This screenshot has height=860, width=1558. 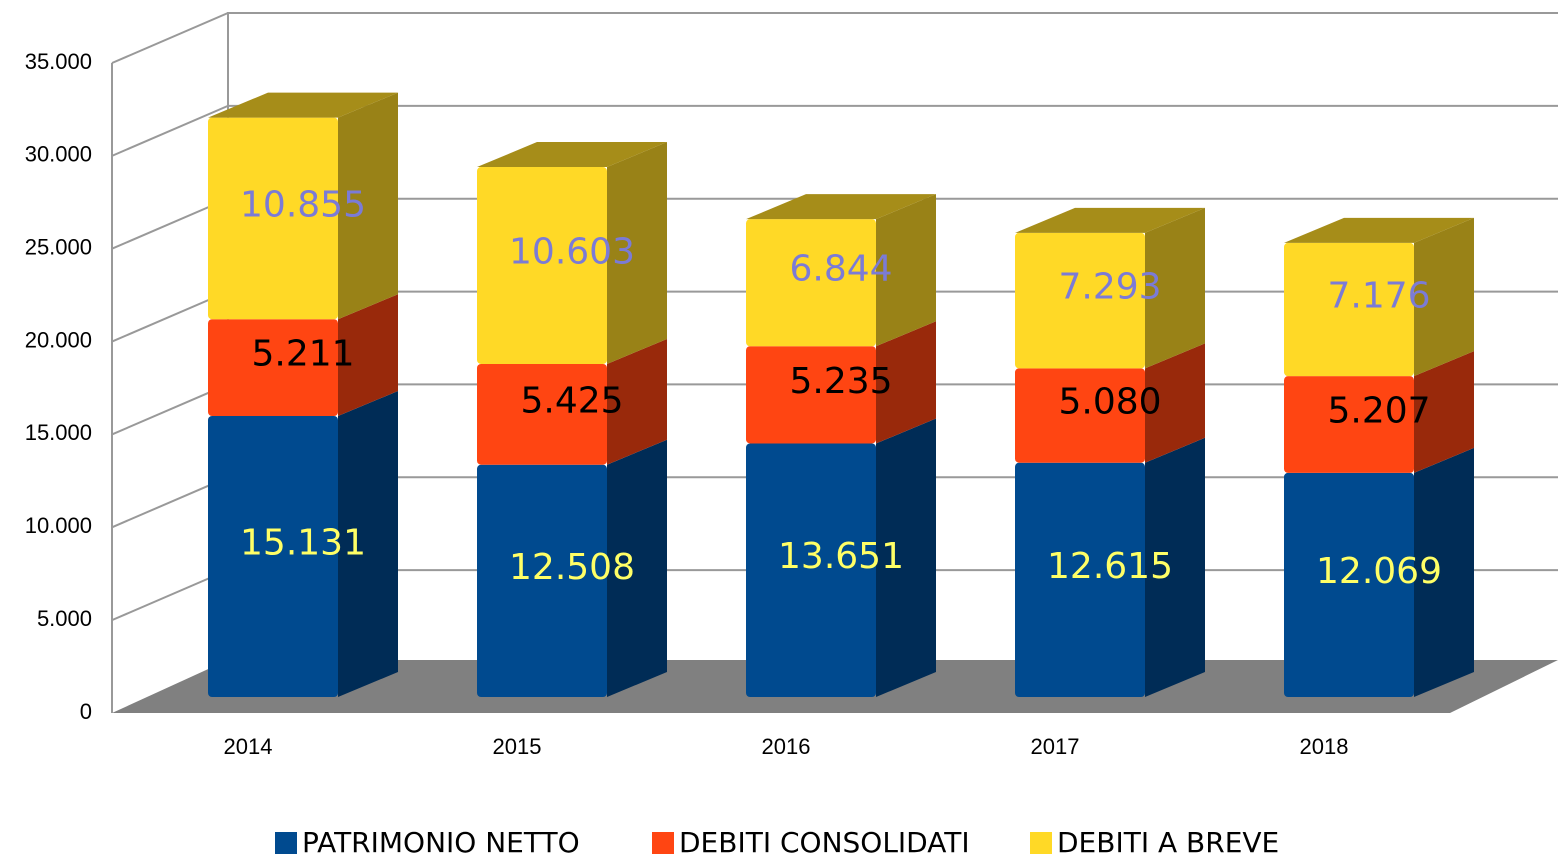 I want to click on y-tick-label: 0, so click(x=86, y=711).